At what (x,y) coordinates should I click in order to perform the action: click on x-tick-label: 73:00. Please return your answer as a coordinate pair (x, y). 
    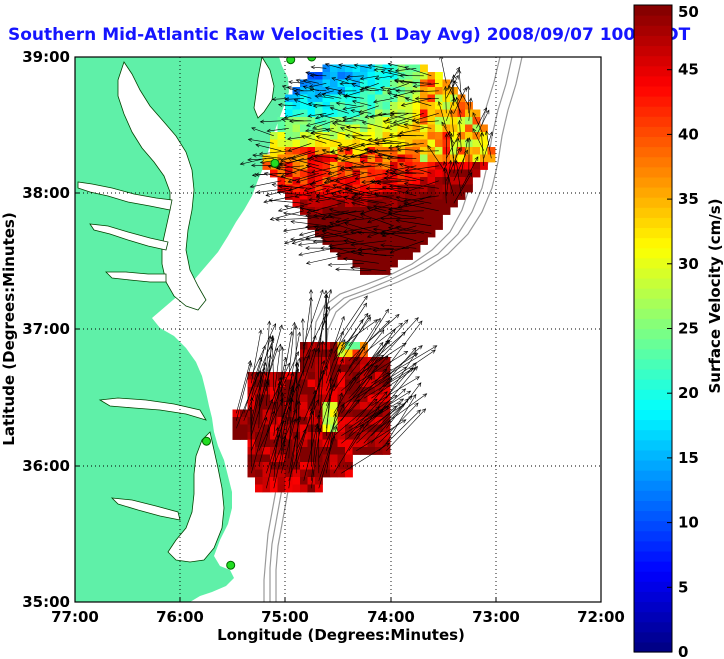
    Looking at the image, I should click on (496, 617).